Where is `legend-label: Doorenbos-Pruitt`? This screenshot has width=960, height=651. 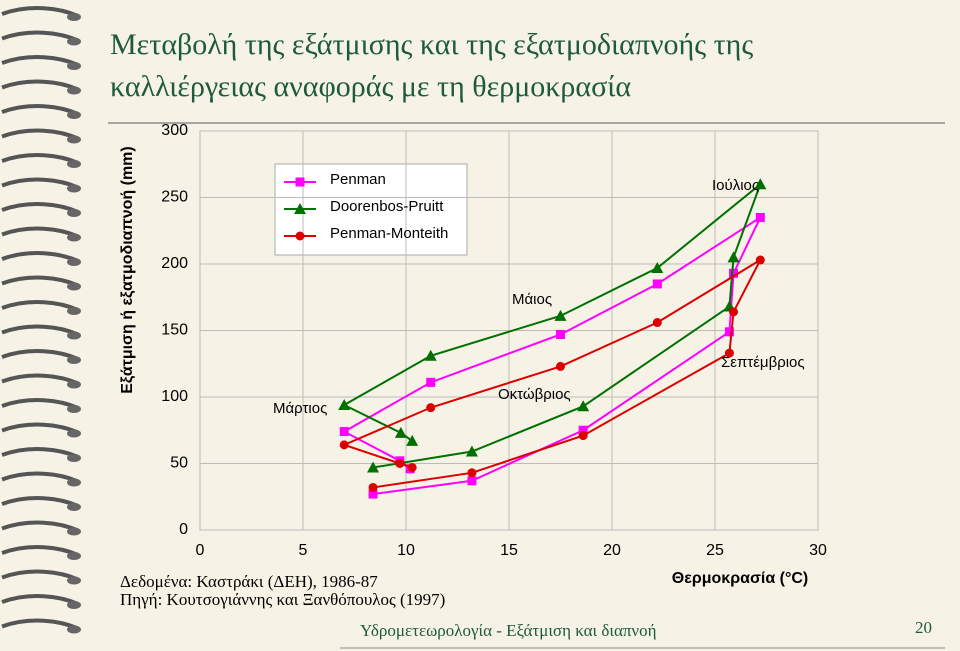 legend-label: Doorenbos-Pruitt is located at coordinates (387, 206).